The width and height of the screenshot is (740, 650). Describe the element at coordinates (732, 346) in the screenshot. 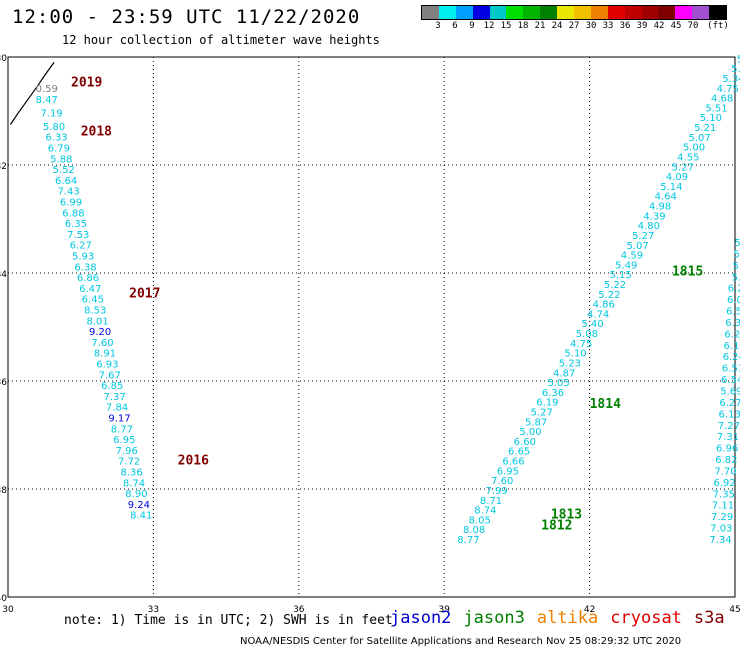

I see `wave-height-reading: 6.14` at that location.